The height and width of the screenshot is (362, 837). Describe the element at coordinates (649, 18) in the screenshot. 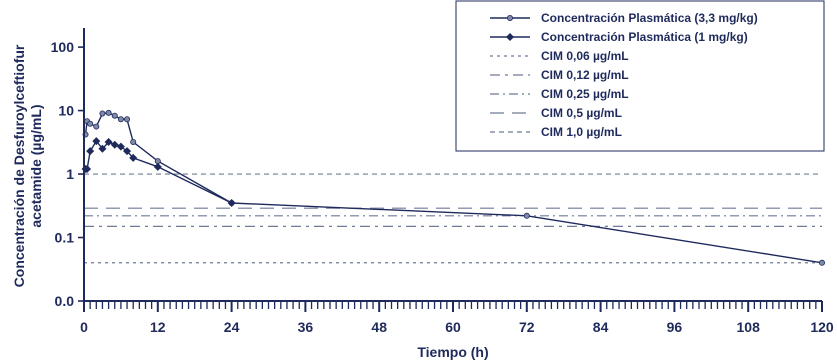

I see `legend-entry-label: Concentración Plasmática (3,3 mg/kg)` at that location.